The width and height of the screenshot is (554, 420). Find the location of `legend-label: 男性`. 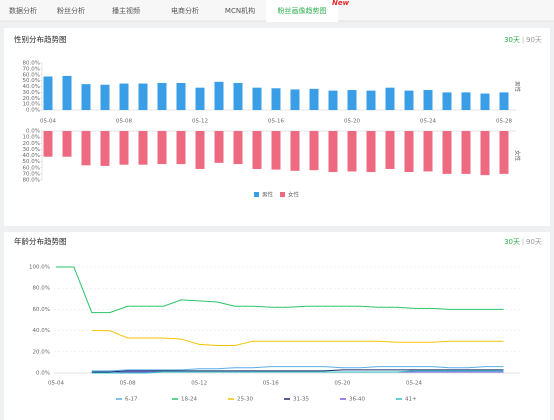

legend-label: 男性 is located at coordinates (268, 195).